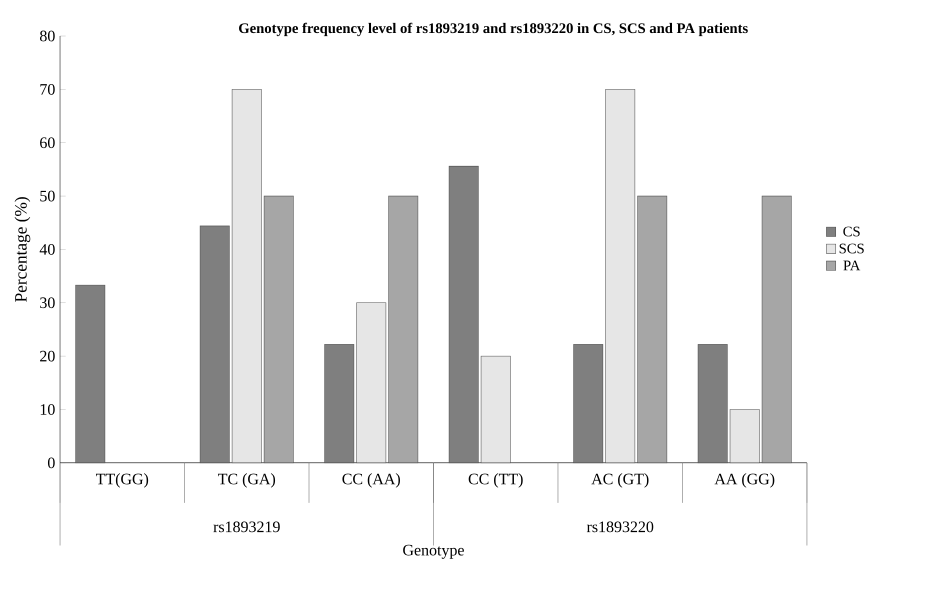 Image resolution: width=947 pixels, height=590 pixels. I want to click on y-tick-label: 80, so click(47, 36).